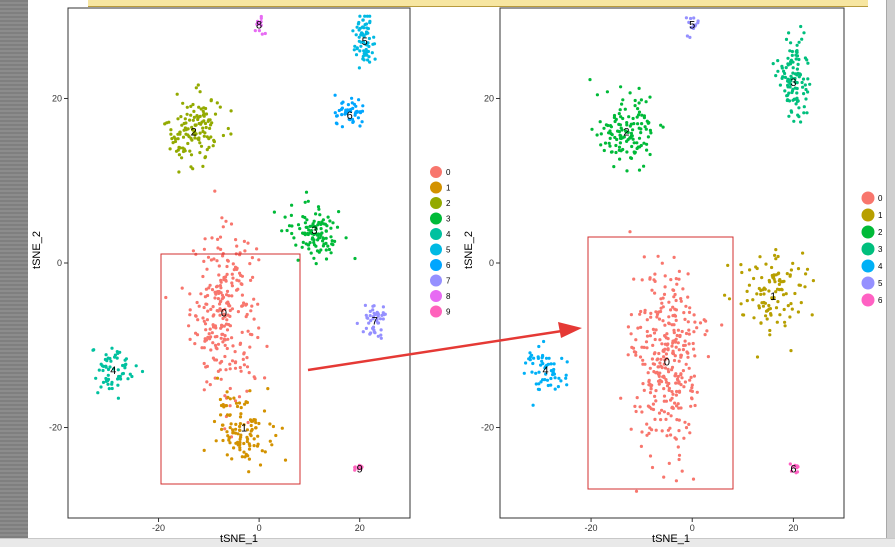  What do you see at coordinates (880, 249) in the screenshot?
I see `legend-label: 3` at bounding box center [880, 249].